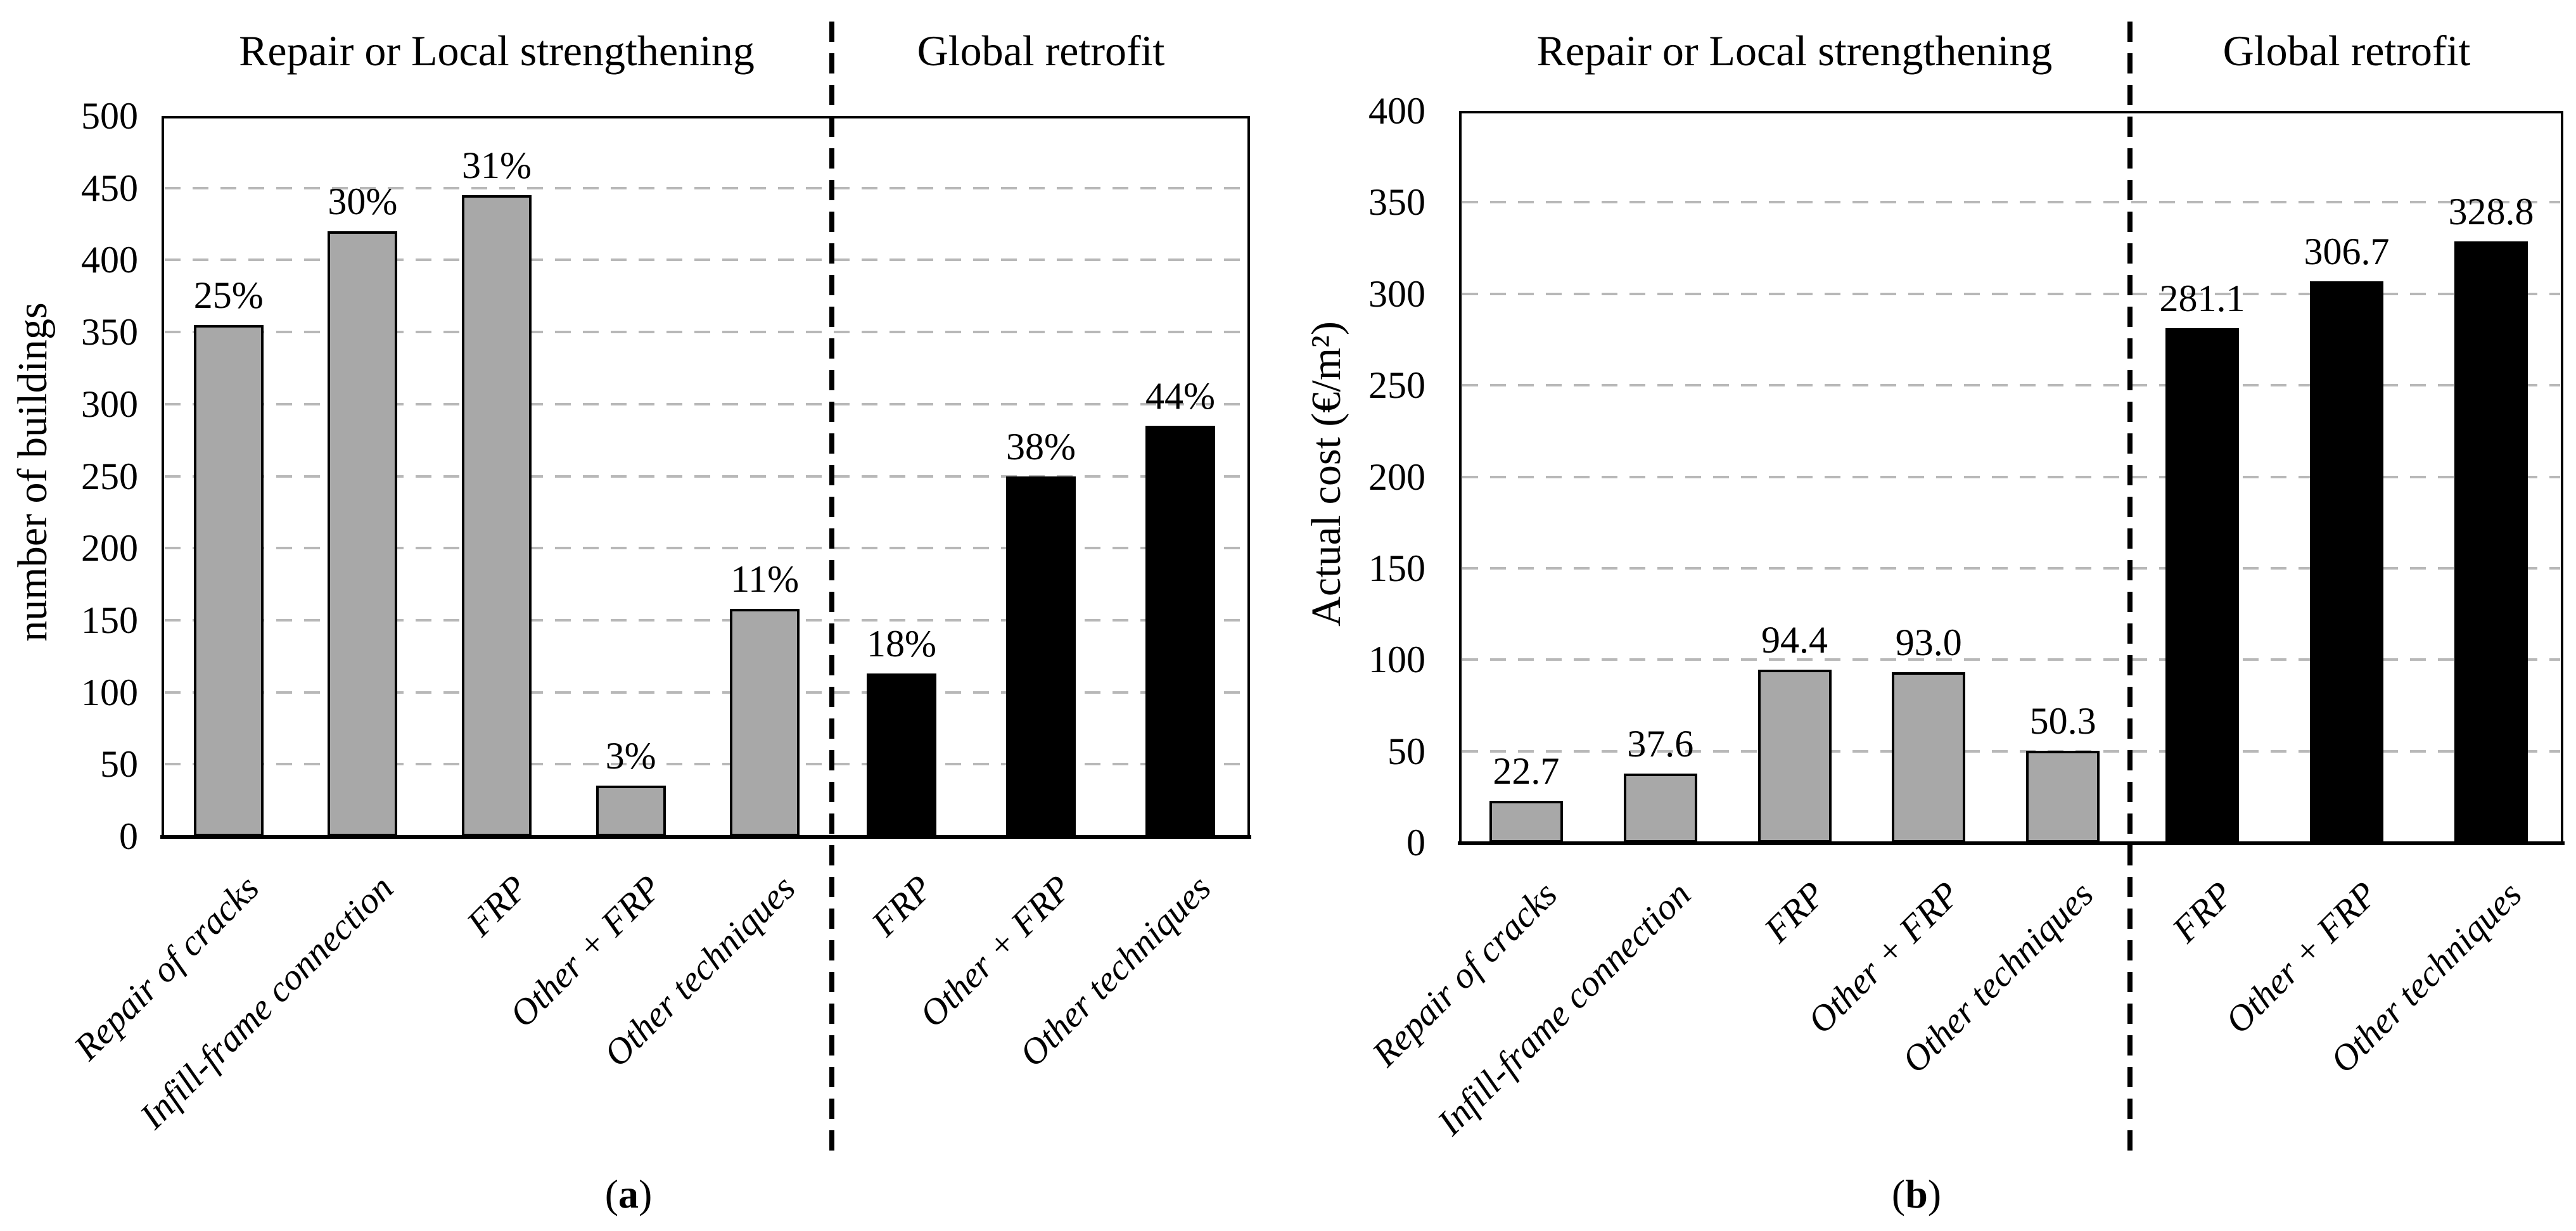  Describe the element at coordinates (497, 50) in the screenshot. I see `section-title-repair-local-a: Repair or Local strengthening` at that location.